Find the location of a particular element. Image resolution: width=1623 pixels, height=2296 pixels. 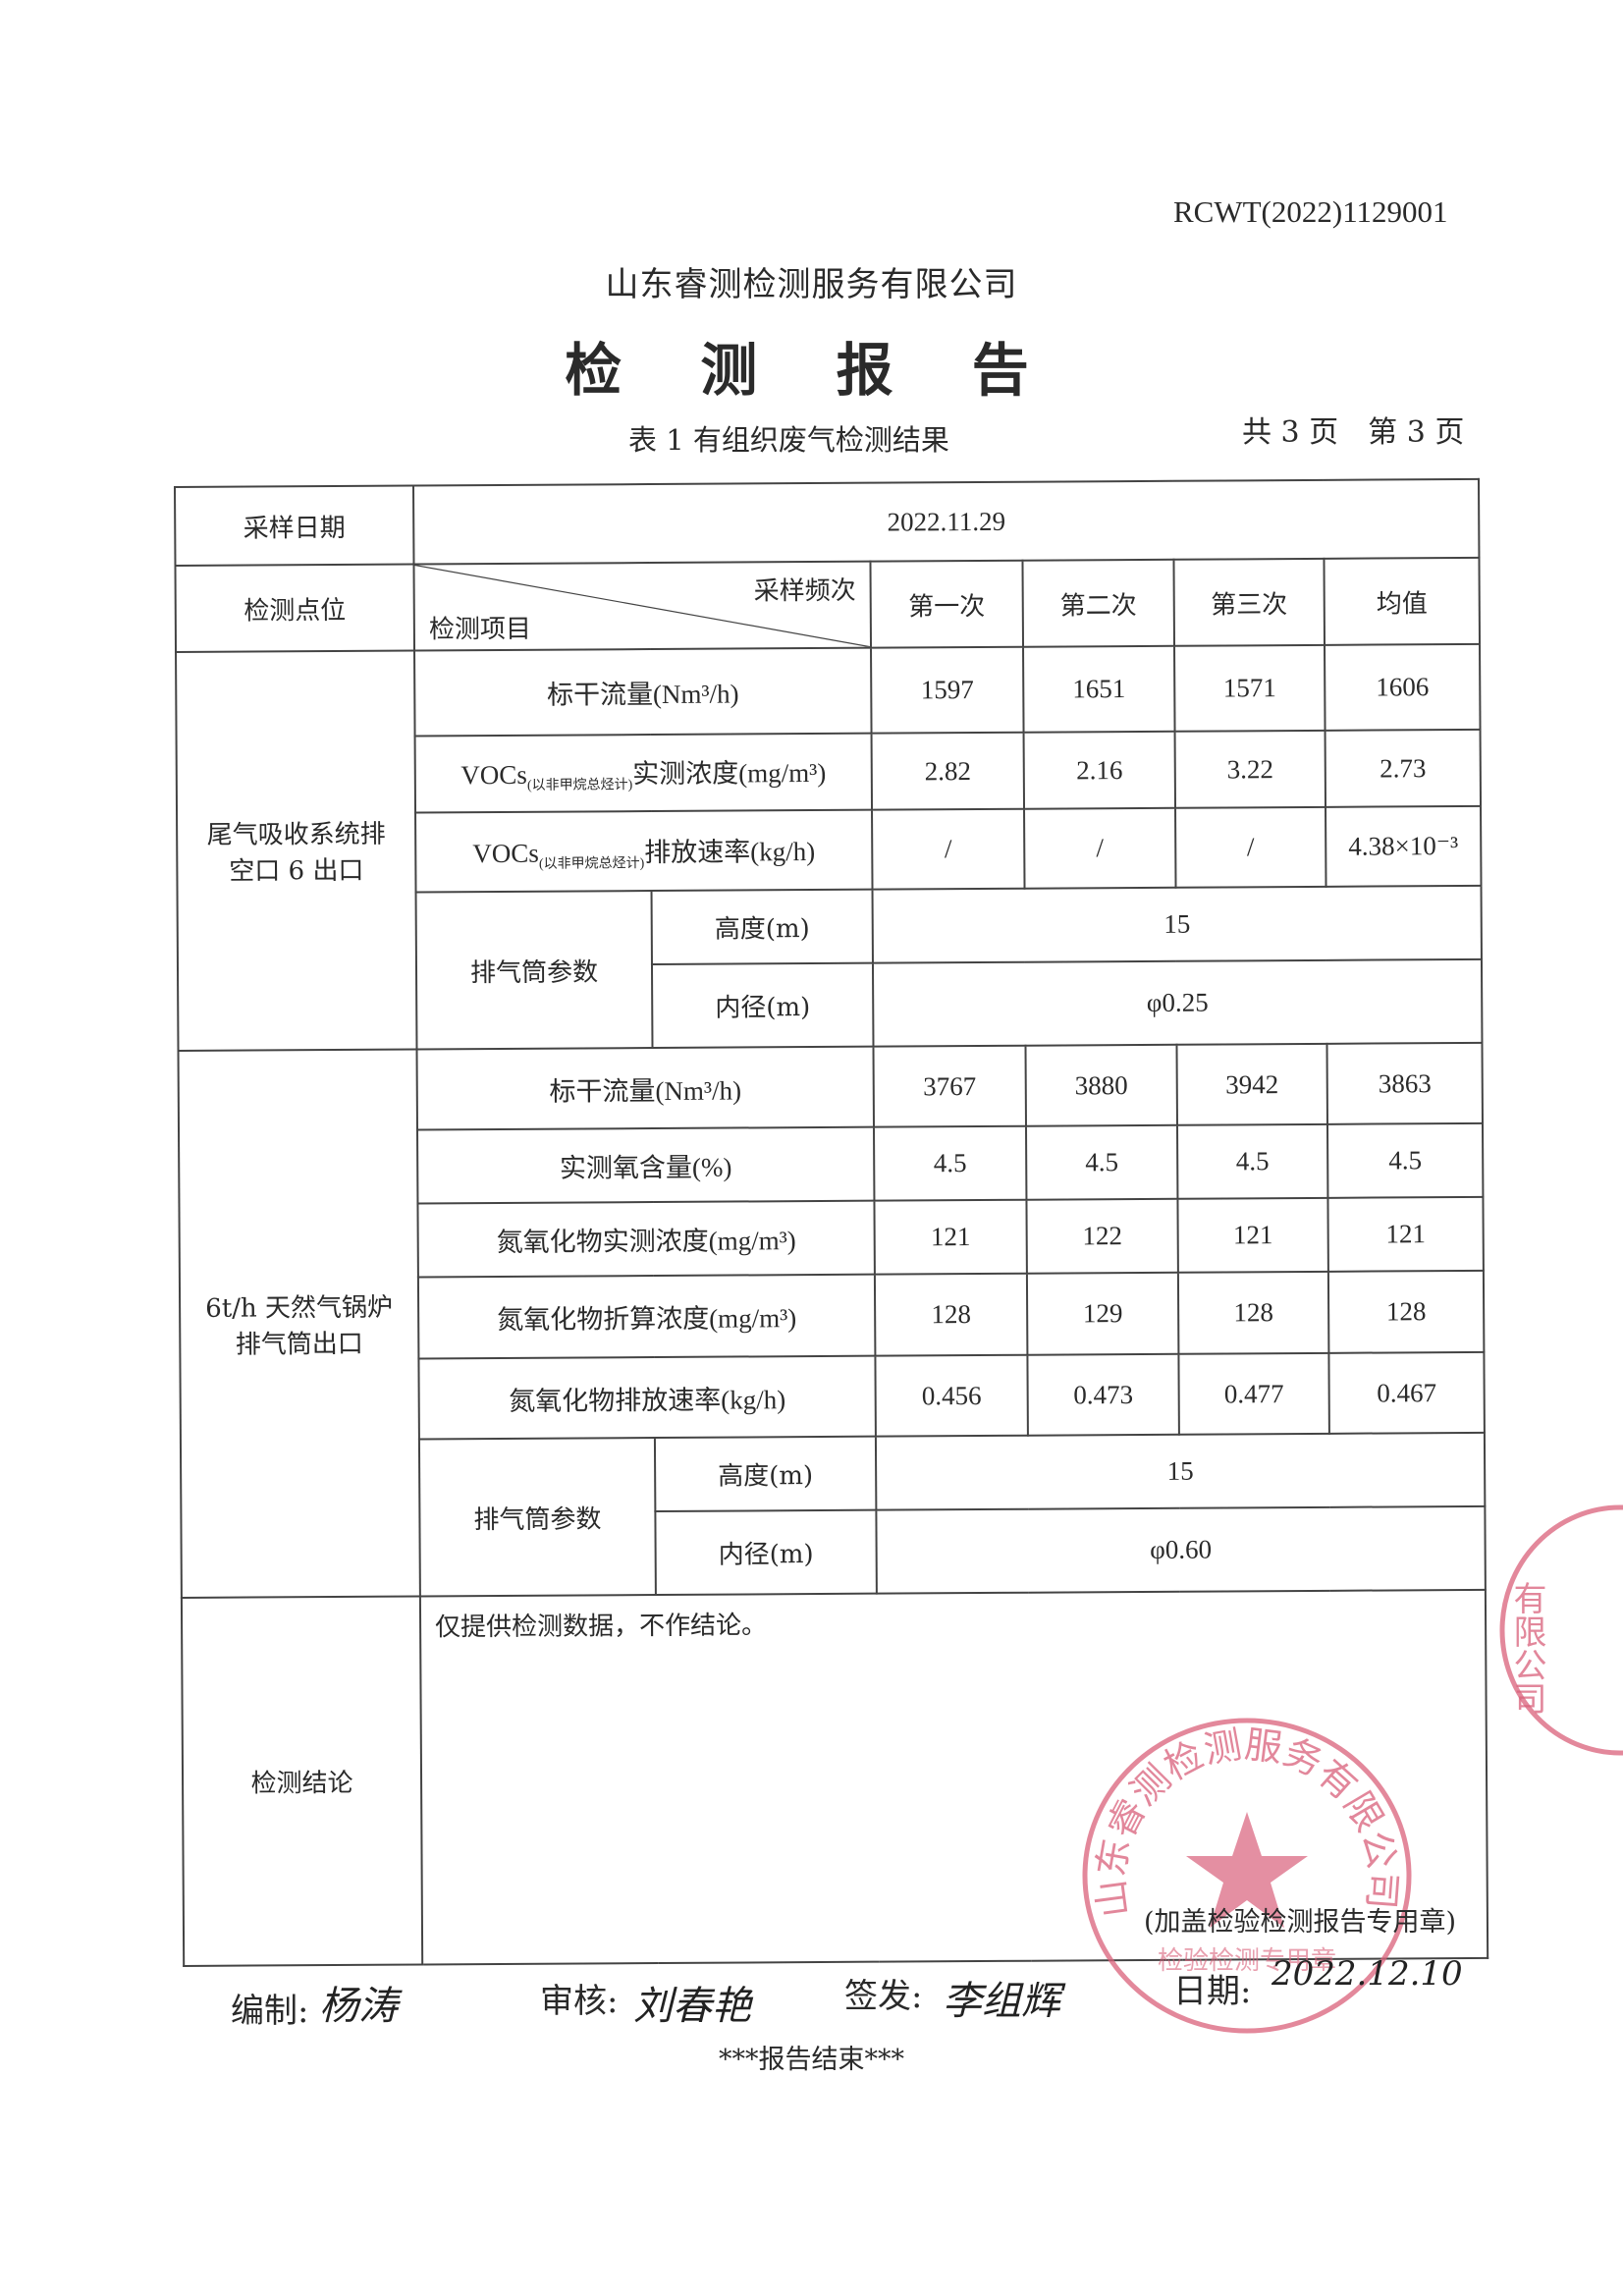

diagonal-header-cell: 采样频次 检测项目 is located at coordinates (642, 606).